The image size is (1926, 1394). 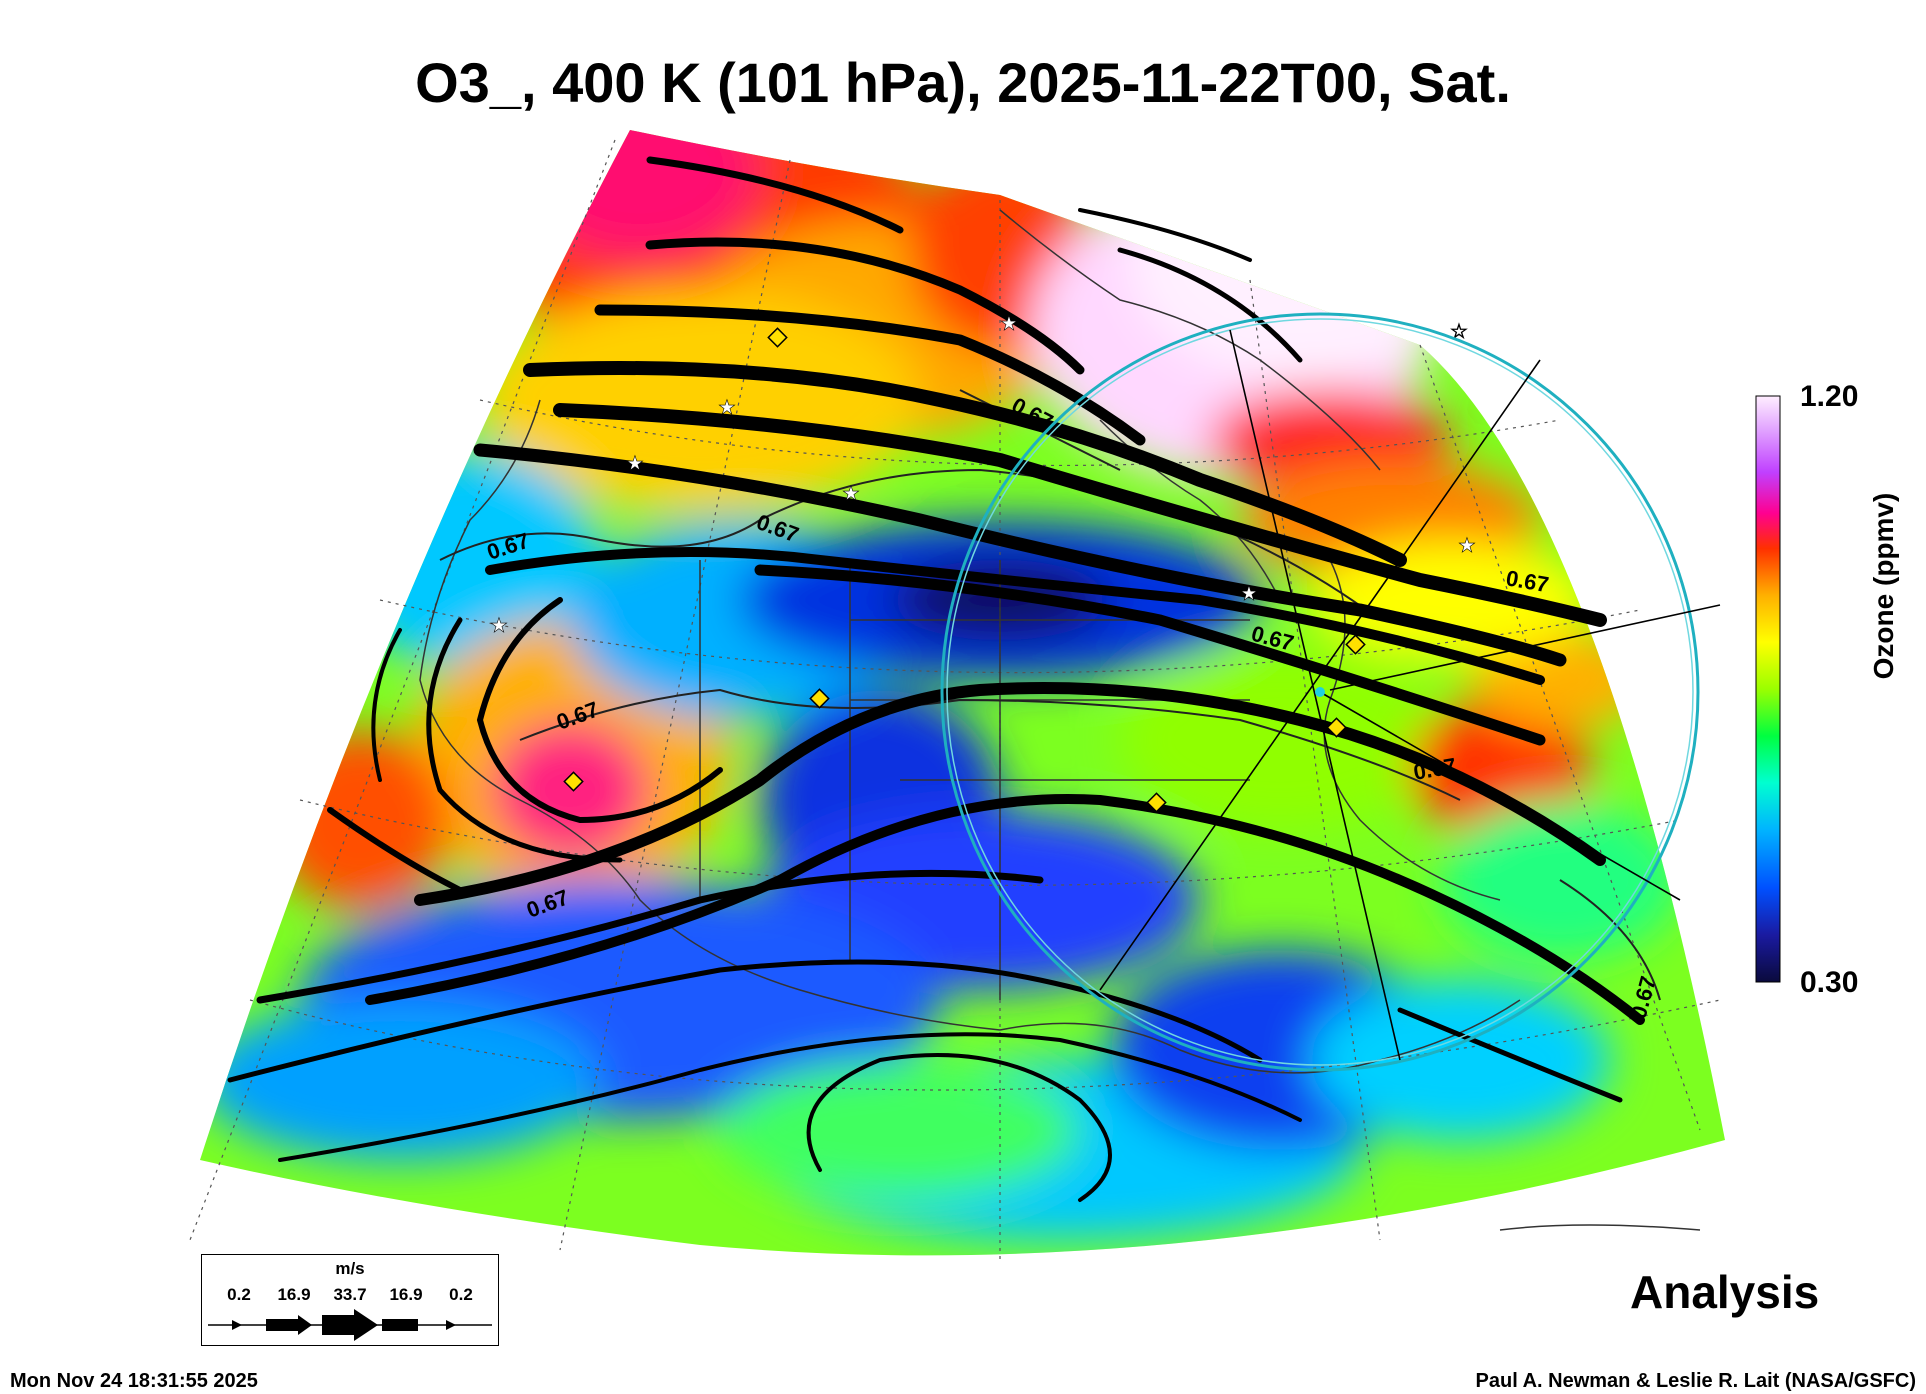 I want to click on wind-arrow-icon, so click(x=350, y=1325).